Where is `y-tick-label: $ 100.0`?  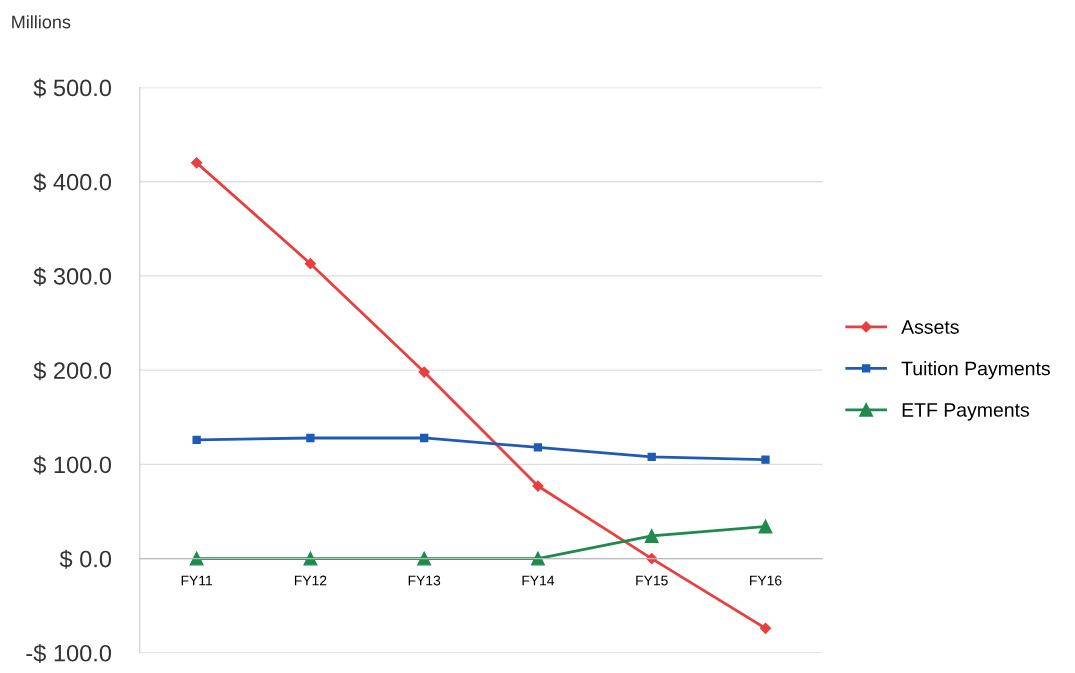 y-tick-label: $ 100.0 is located at coordinates (72, 465).